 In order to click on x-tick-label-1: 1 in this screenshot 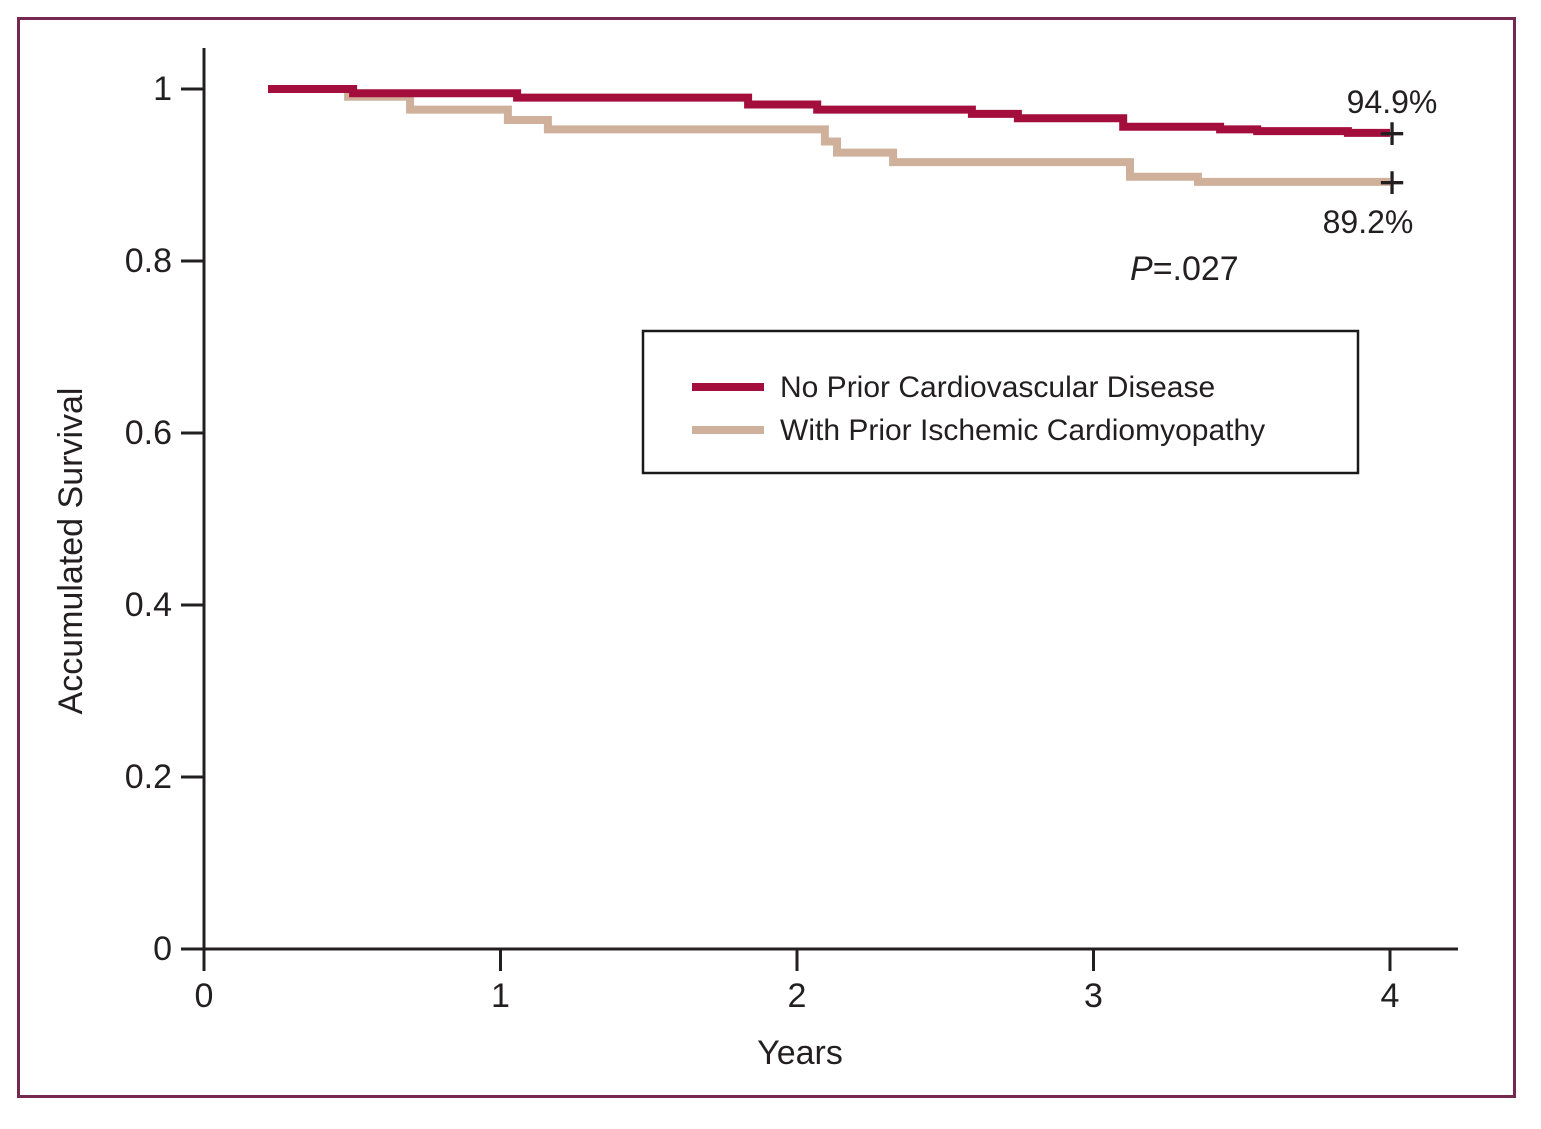, I will do `click(500, 996)`.